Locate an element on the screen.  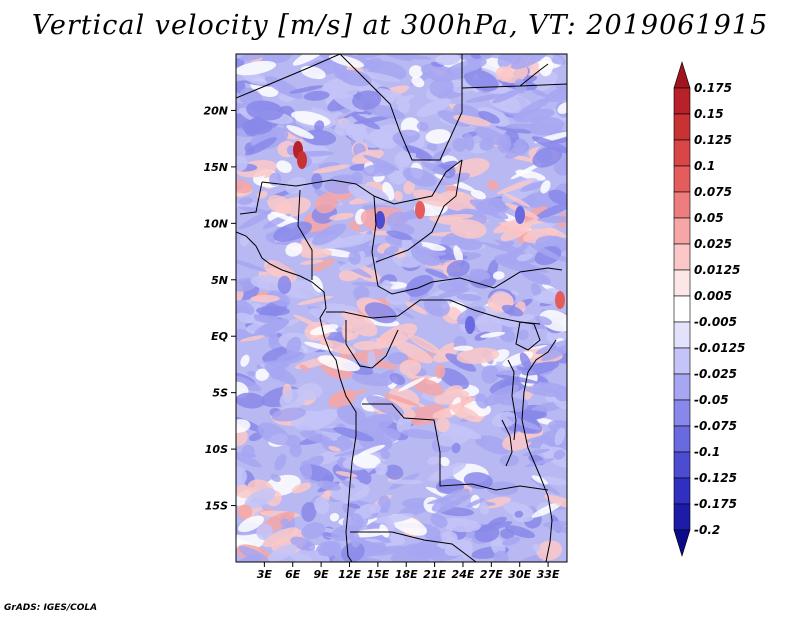
lat-tick-label: 15N is located at coordinates (215, 167).